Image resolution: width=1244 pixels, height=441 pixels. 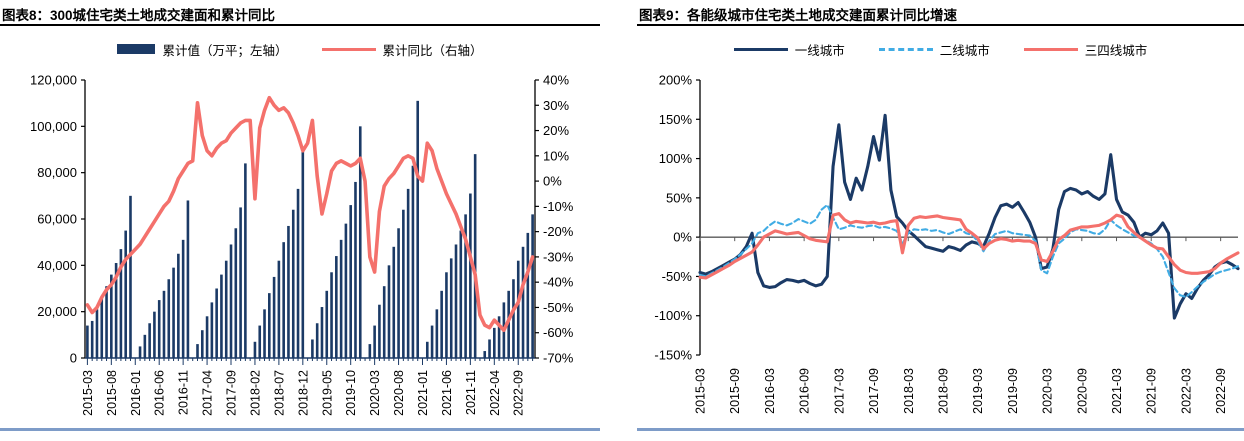 What do you see at coordinates (1050, 49) in the screenshot?
I see `salmon-line-swatch-icon` at bounding box center [1050, 49].